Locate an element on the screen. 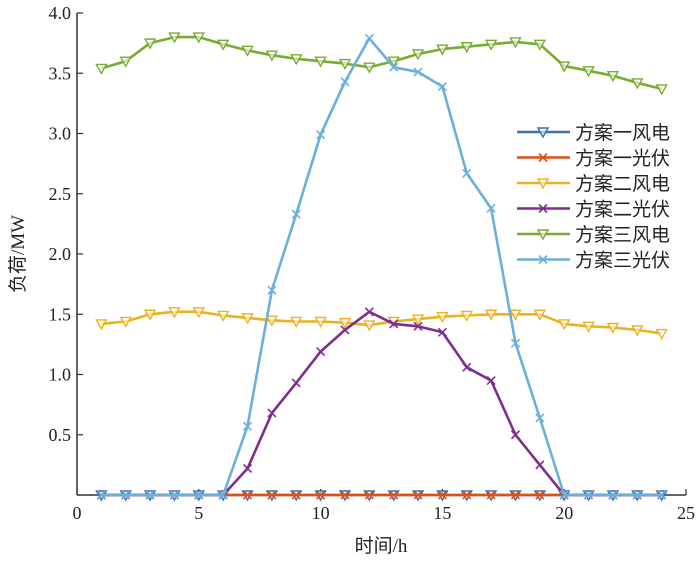 The width and height of the screenshot is (700, 565). legend-label: 方案二光伏 is located at coordinates (622, 210).